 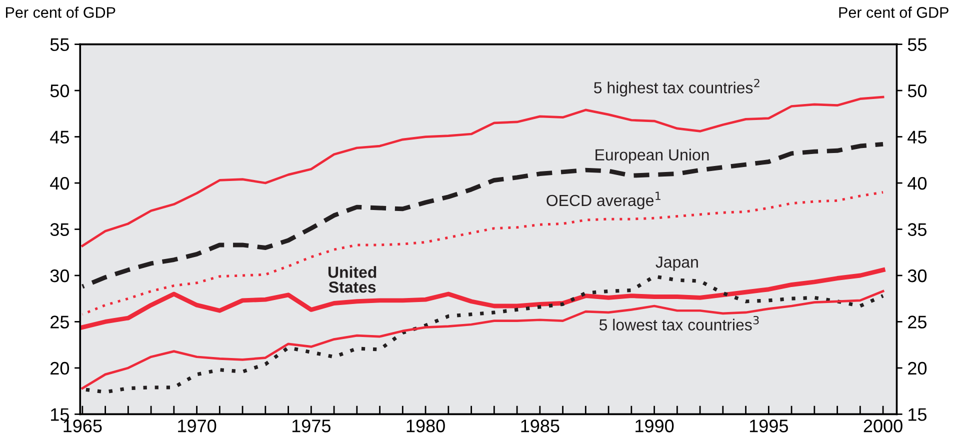 What do you see at coordinates (769, 426) in the screenshot?
I see `x-tick-label: 1995` at bounding box center [769, 426].